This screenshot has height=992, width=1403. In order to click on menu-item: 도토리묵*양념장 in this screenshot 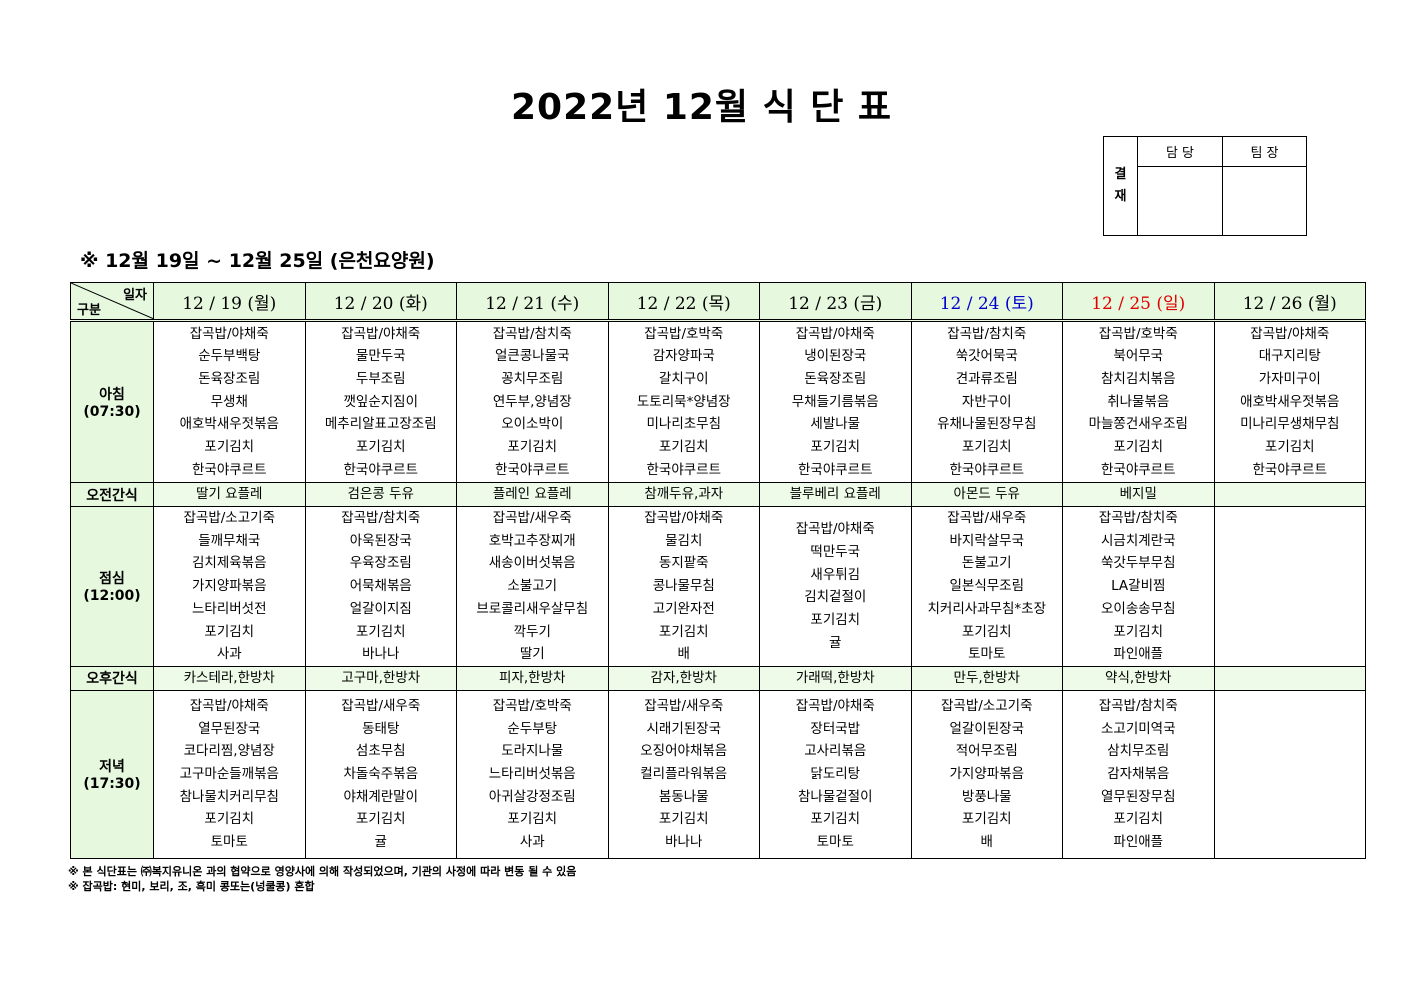, I will do `click(683, 401)`.